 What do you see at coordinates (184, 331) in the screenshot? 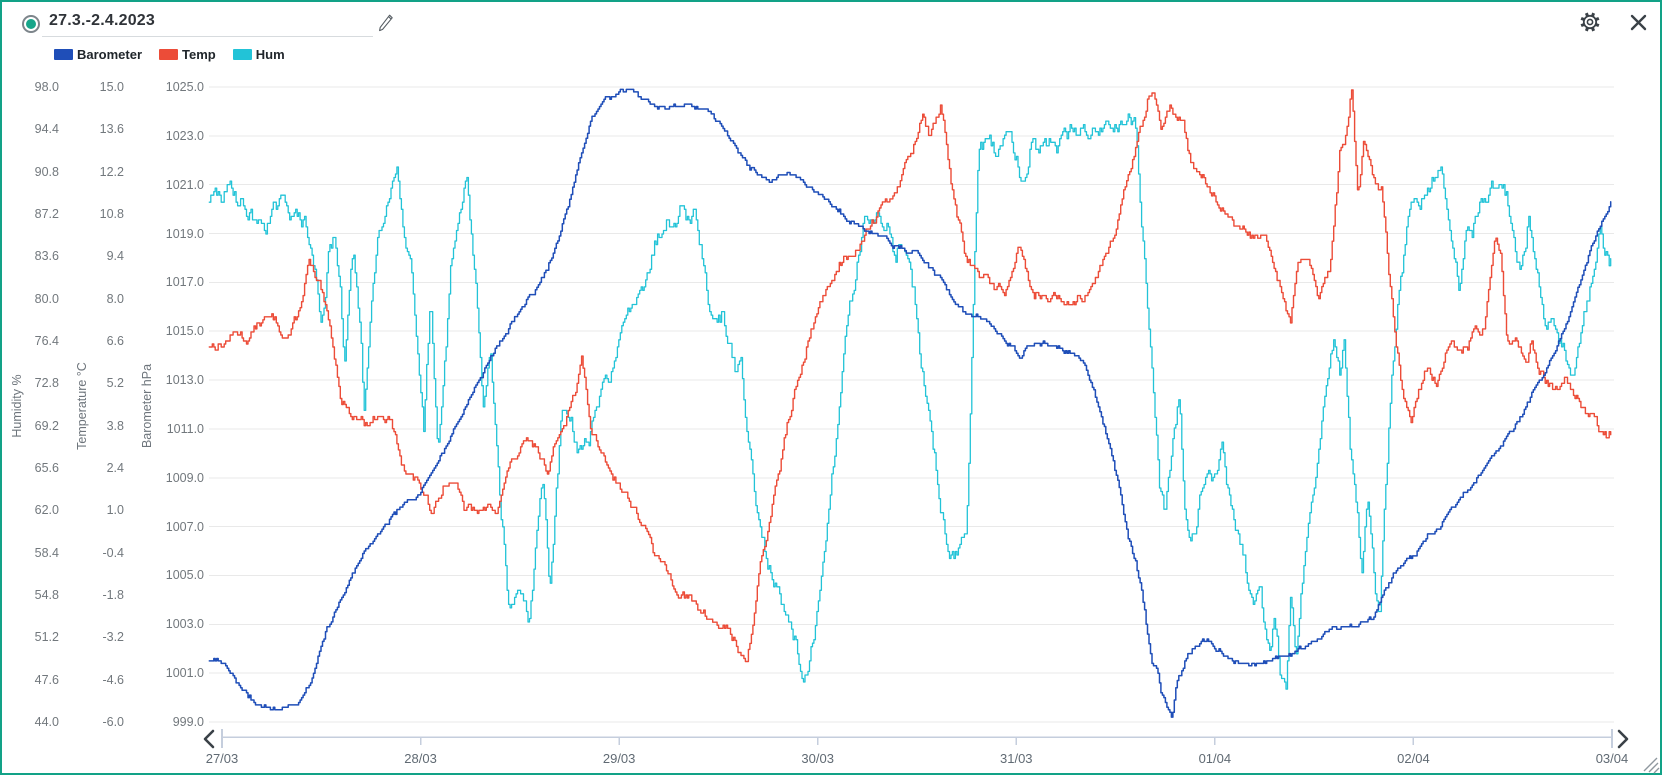
I see `y-tick-label-barometer: 1015.0` at bounding box center [184, 331].